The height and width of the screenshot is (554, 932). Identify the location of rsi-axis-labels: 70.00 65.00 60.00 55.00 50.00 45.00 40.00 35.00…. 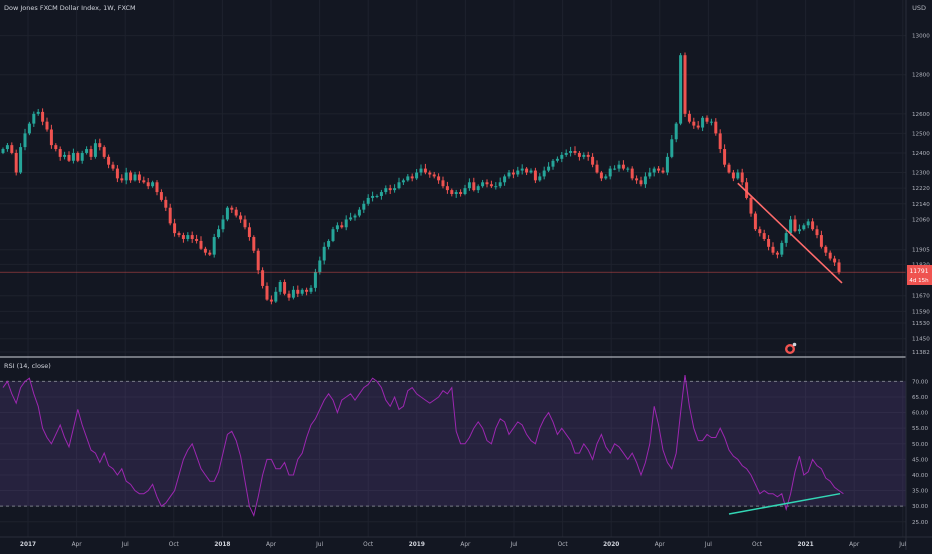
(920, 452).